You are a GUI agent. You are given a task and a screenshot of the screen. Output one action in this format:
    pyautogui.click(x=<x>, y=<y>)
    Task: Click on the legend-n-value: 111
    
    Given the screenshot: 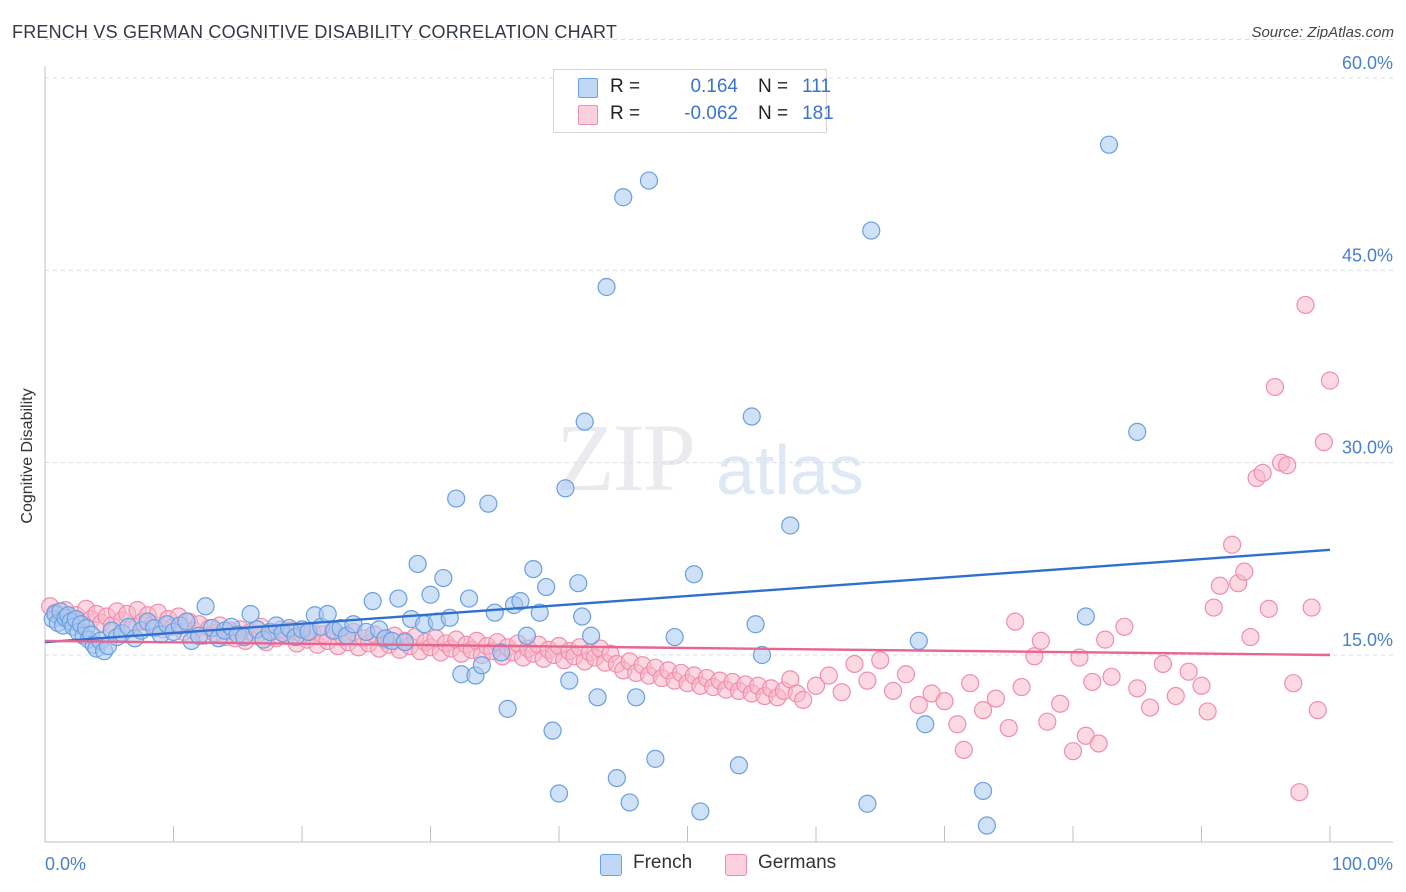 What is the action you would take?
    pyautogui.click(x=816, y=86)
    